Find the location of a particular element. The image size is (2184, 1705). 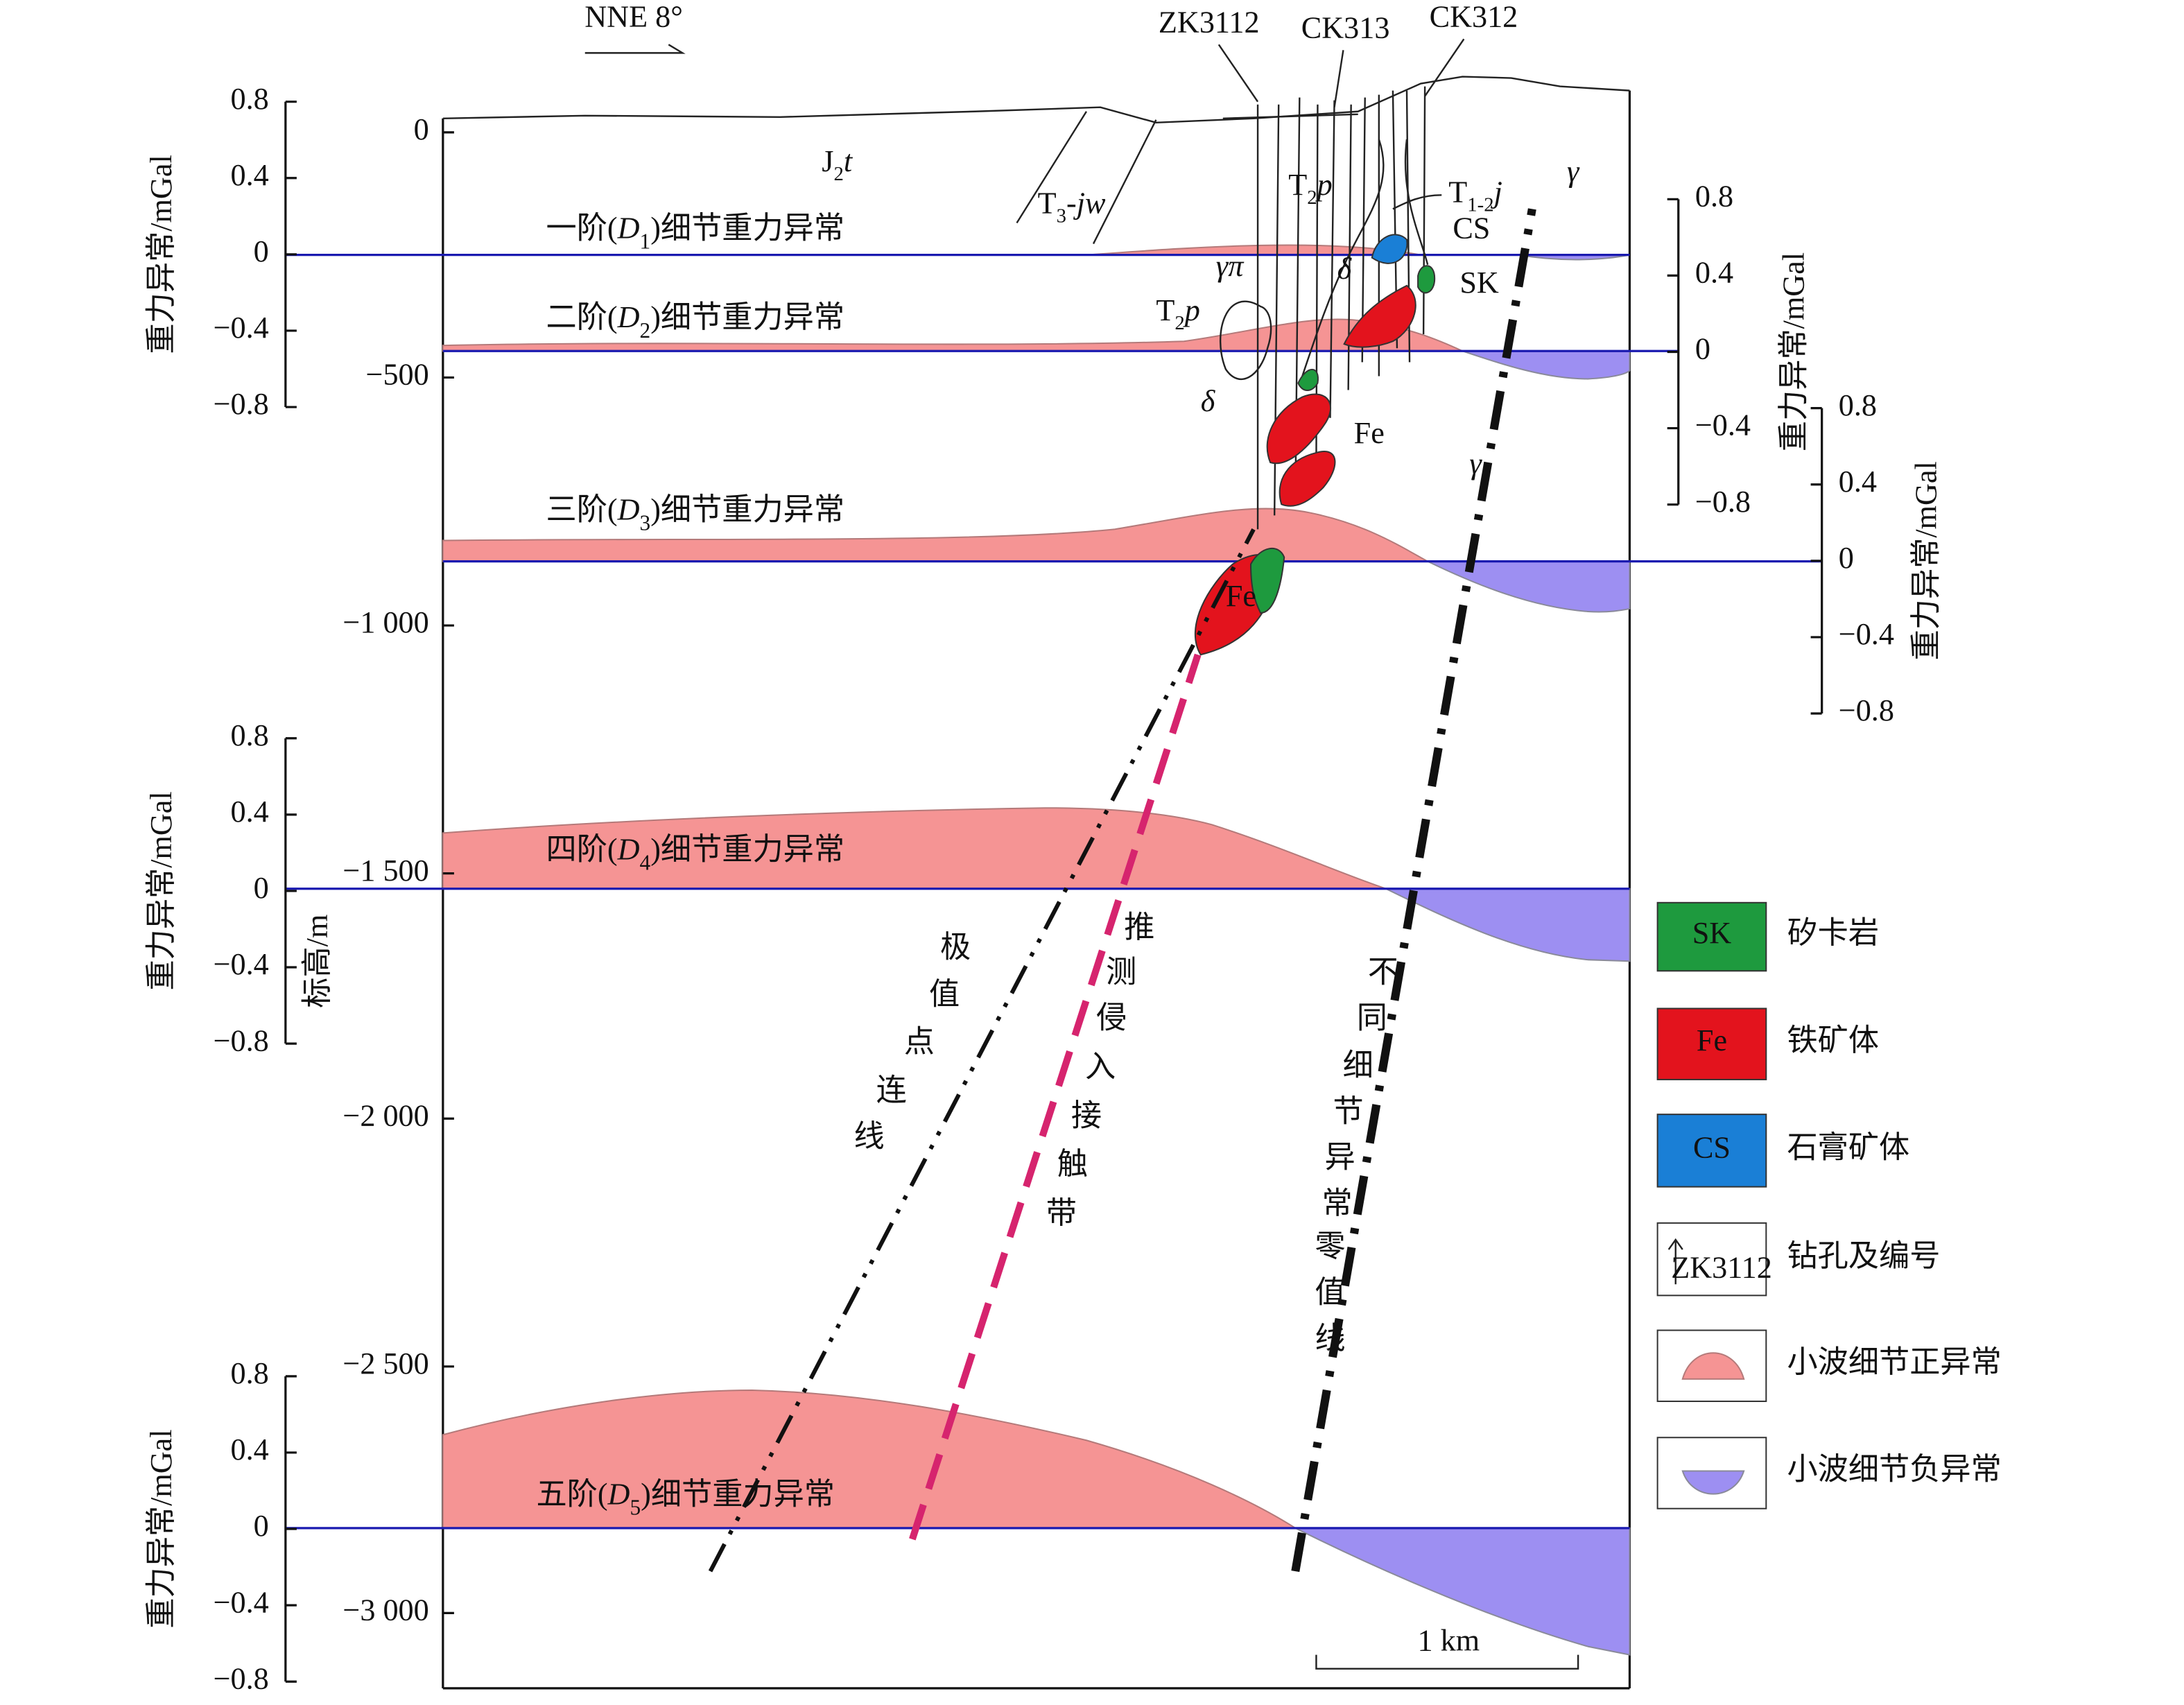

level-label-part: 四阶( is located at coordinates (582, 850).